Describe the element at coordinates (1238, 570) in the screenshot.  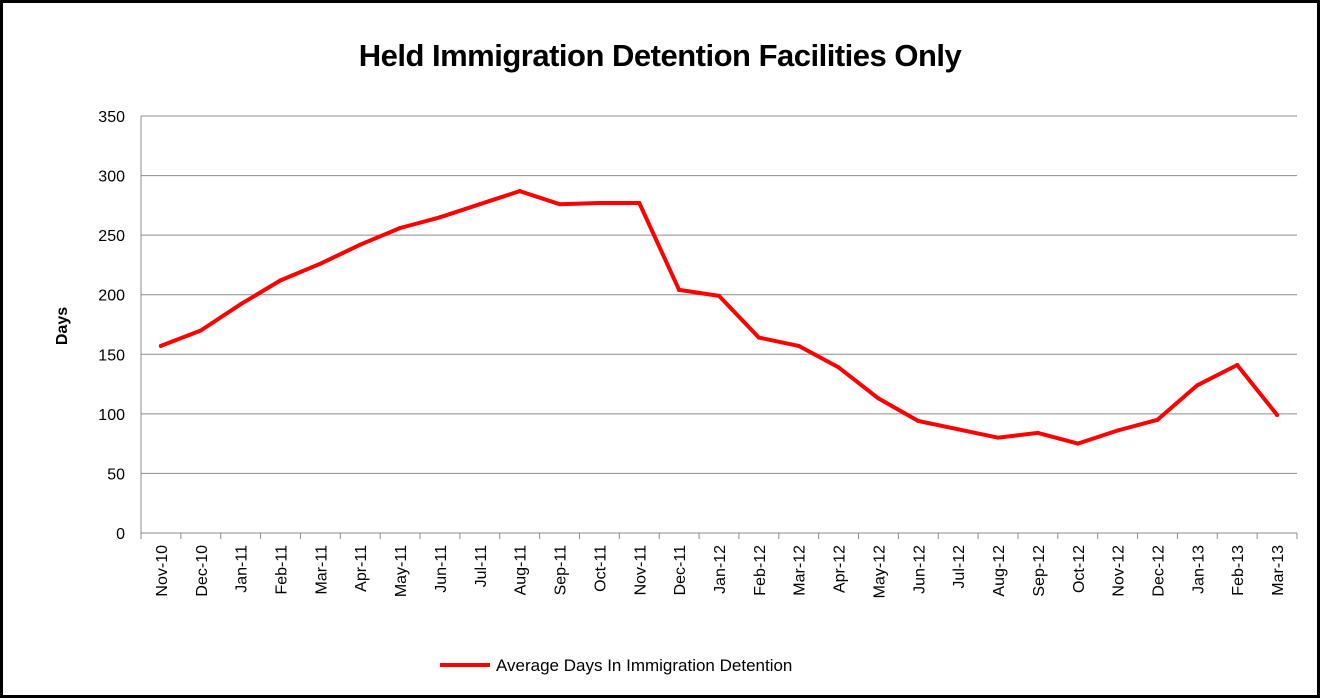
I see `x-tick-label: Feb-13` at that location.